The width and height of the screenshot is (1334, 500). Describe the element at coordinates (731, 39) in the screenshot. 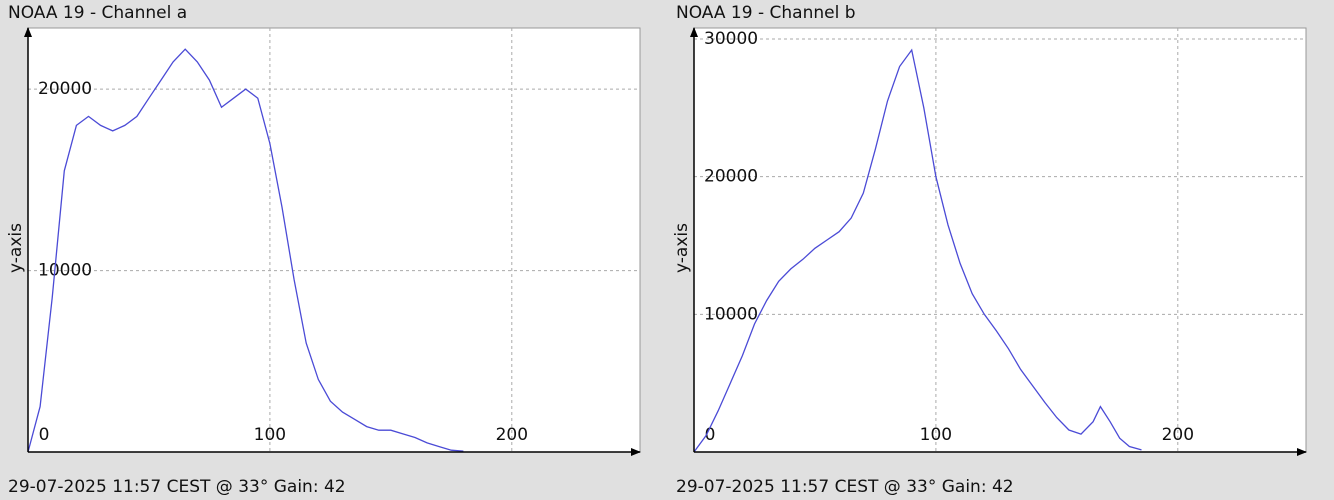

I see `y-tick-label: 30000` at that location.